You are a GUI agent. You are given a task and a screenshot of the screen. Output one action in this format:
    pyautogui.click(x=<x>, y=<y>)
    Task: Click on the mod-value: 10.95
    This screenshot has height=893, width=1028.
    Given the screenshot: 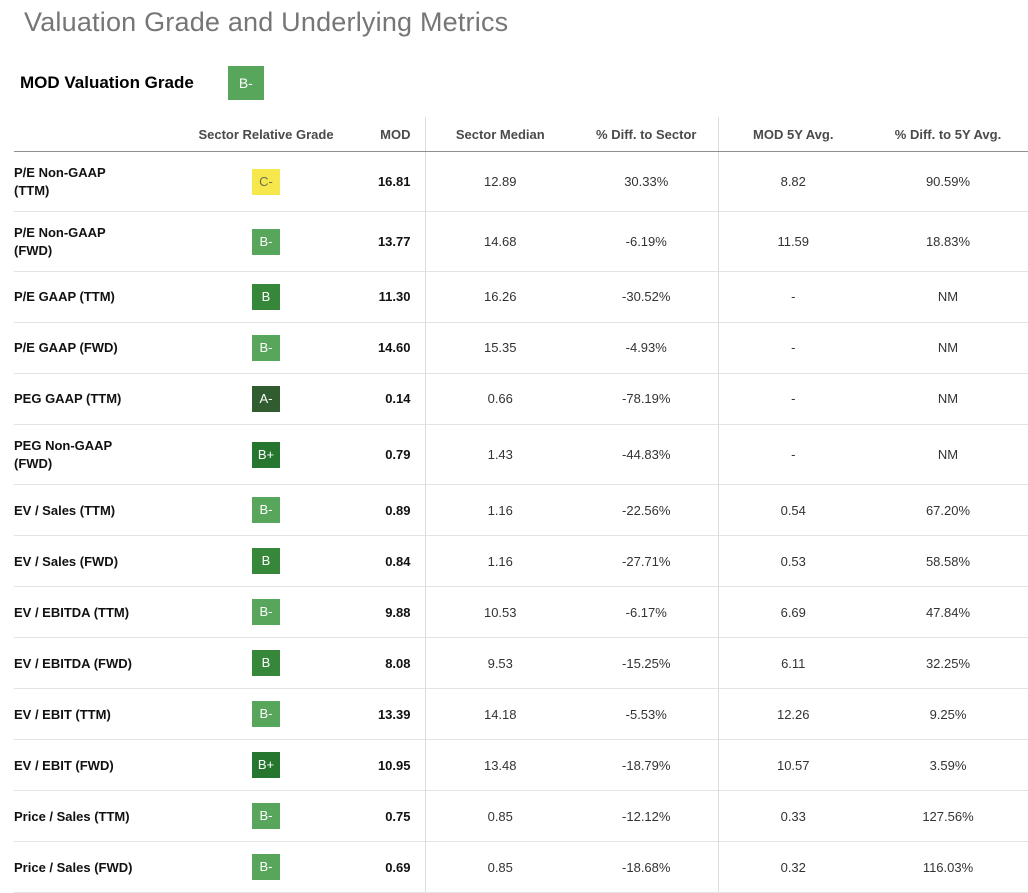 What is the action you would take?
    pyautogui.click(x=385, y=765)
    